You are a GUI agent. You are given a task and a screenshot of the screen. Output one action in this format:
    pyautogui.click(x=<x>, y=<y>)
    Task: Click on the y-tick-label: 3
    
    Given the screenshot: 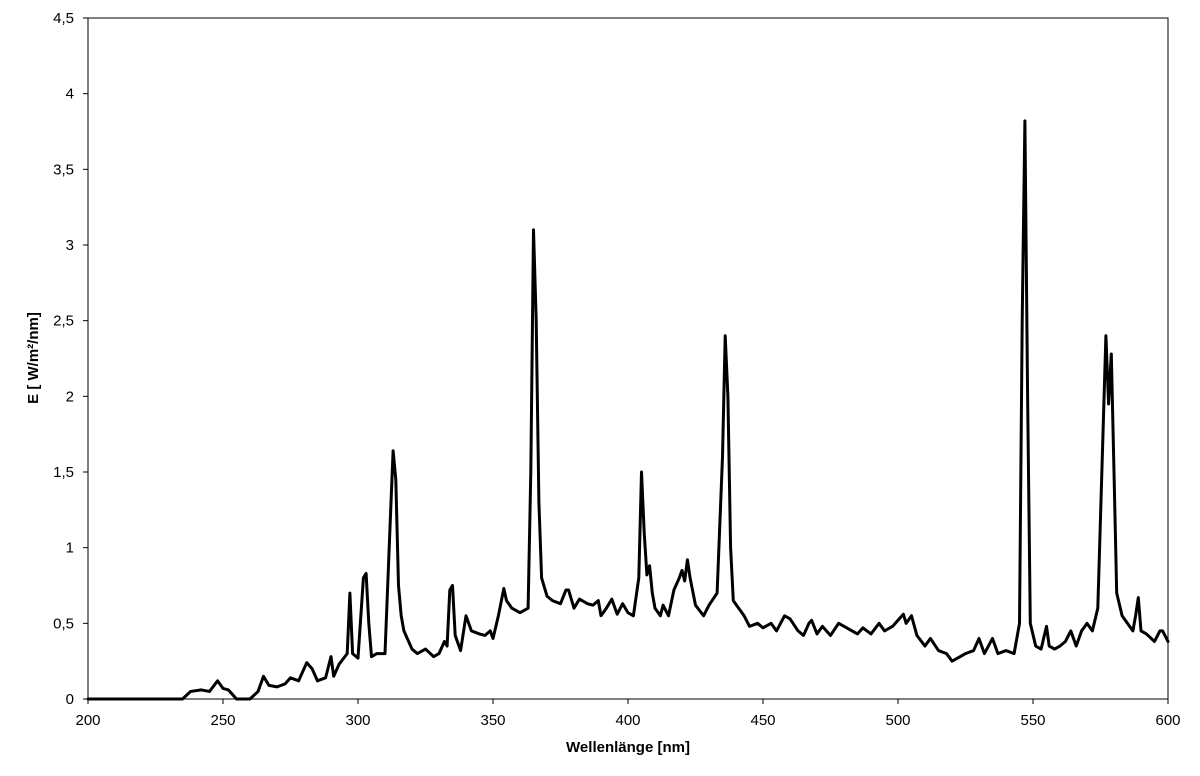 What is the action you would take?
    pyautogui.click(x=70, y=245)
    